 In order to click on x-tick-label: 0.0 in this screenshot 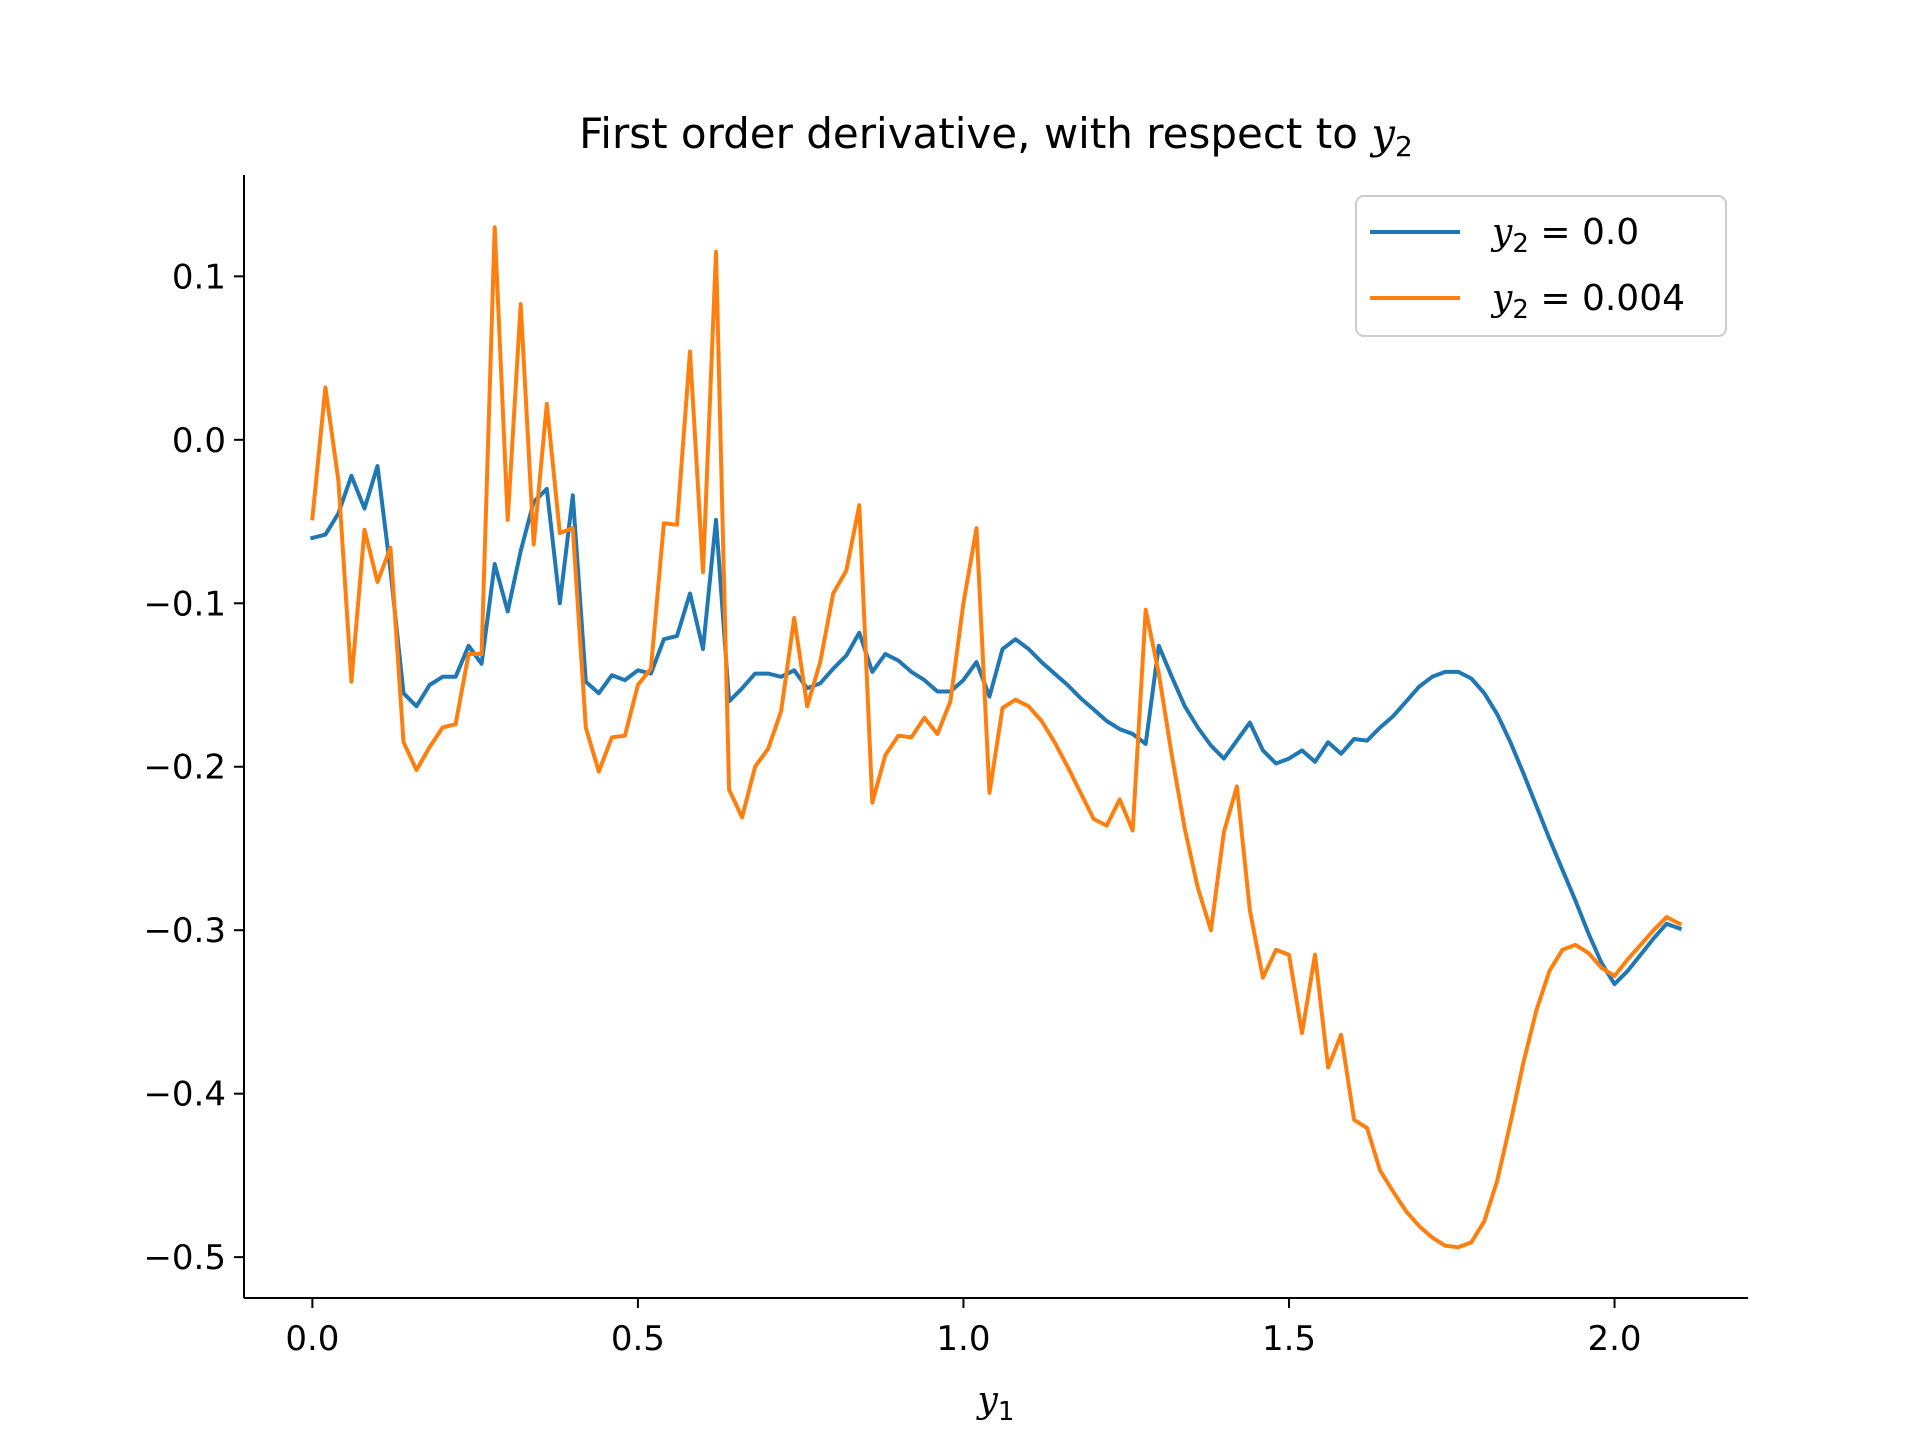, I will do `click(312, 1339)`.